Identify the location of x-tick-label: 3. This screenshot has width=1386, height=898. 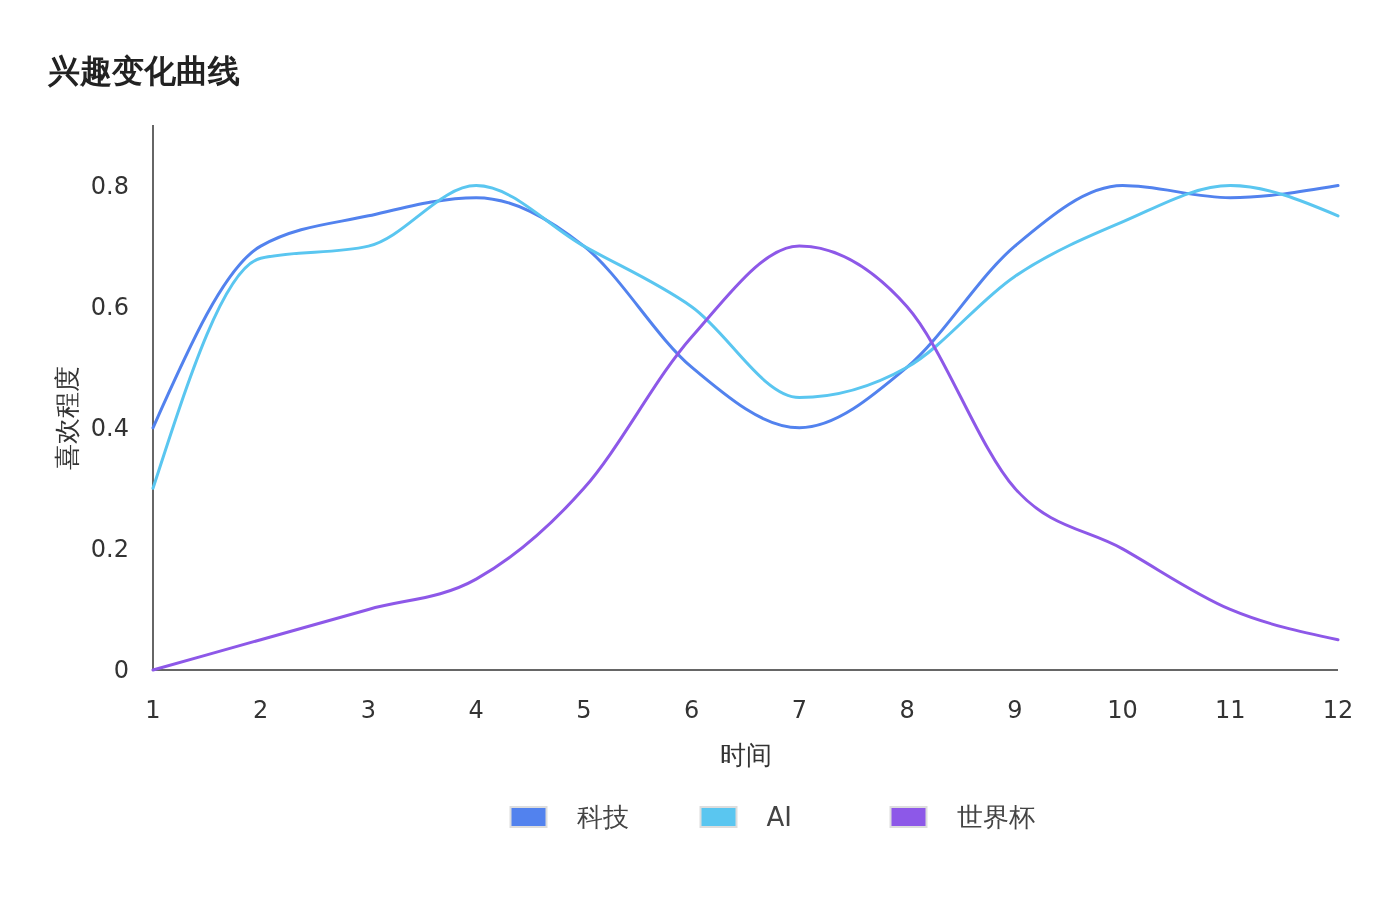
(368, 710).